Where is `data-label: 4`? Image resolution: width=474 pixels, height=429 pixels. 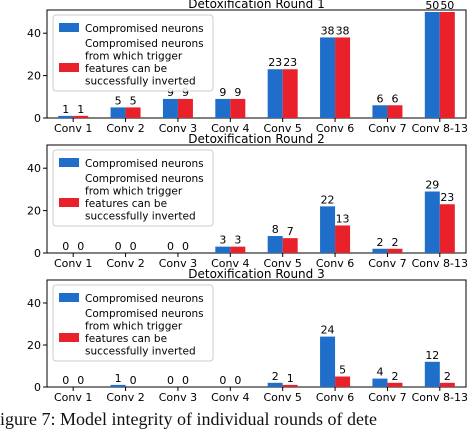 data-label: 4 is located at coordinates (379, 372).